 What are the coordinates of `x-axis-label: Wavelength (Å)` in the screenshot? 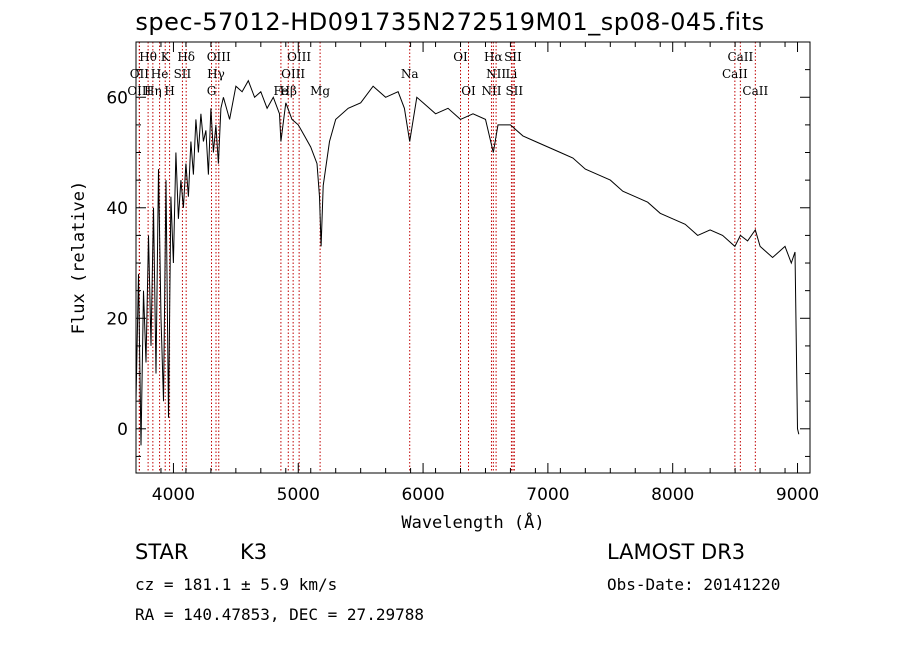 It's located at (472, 522).